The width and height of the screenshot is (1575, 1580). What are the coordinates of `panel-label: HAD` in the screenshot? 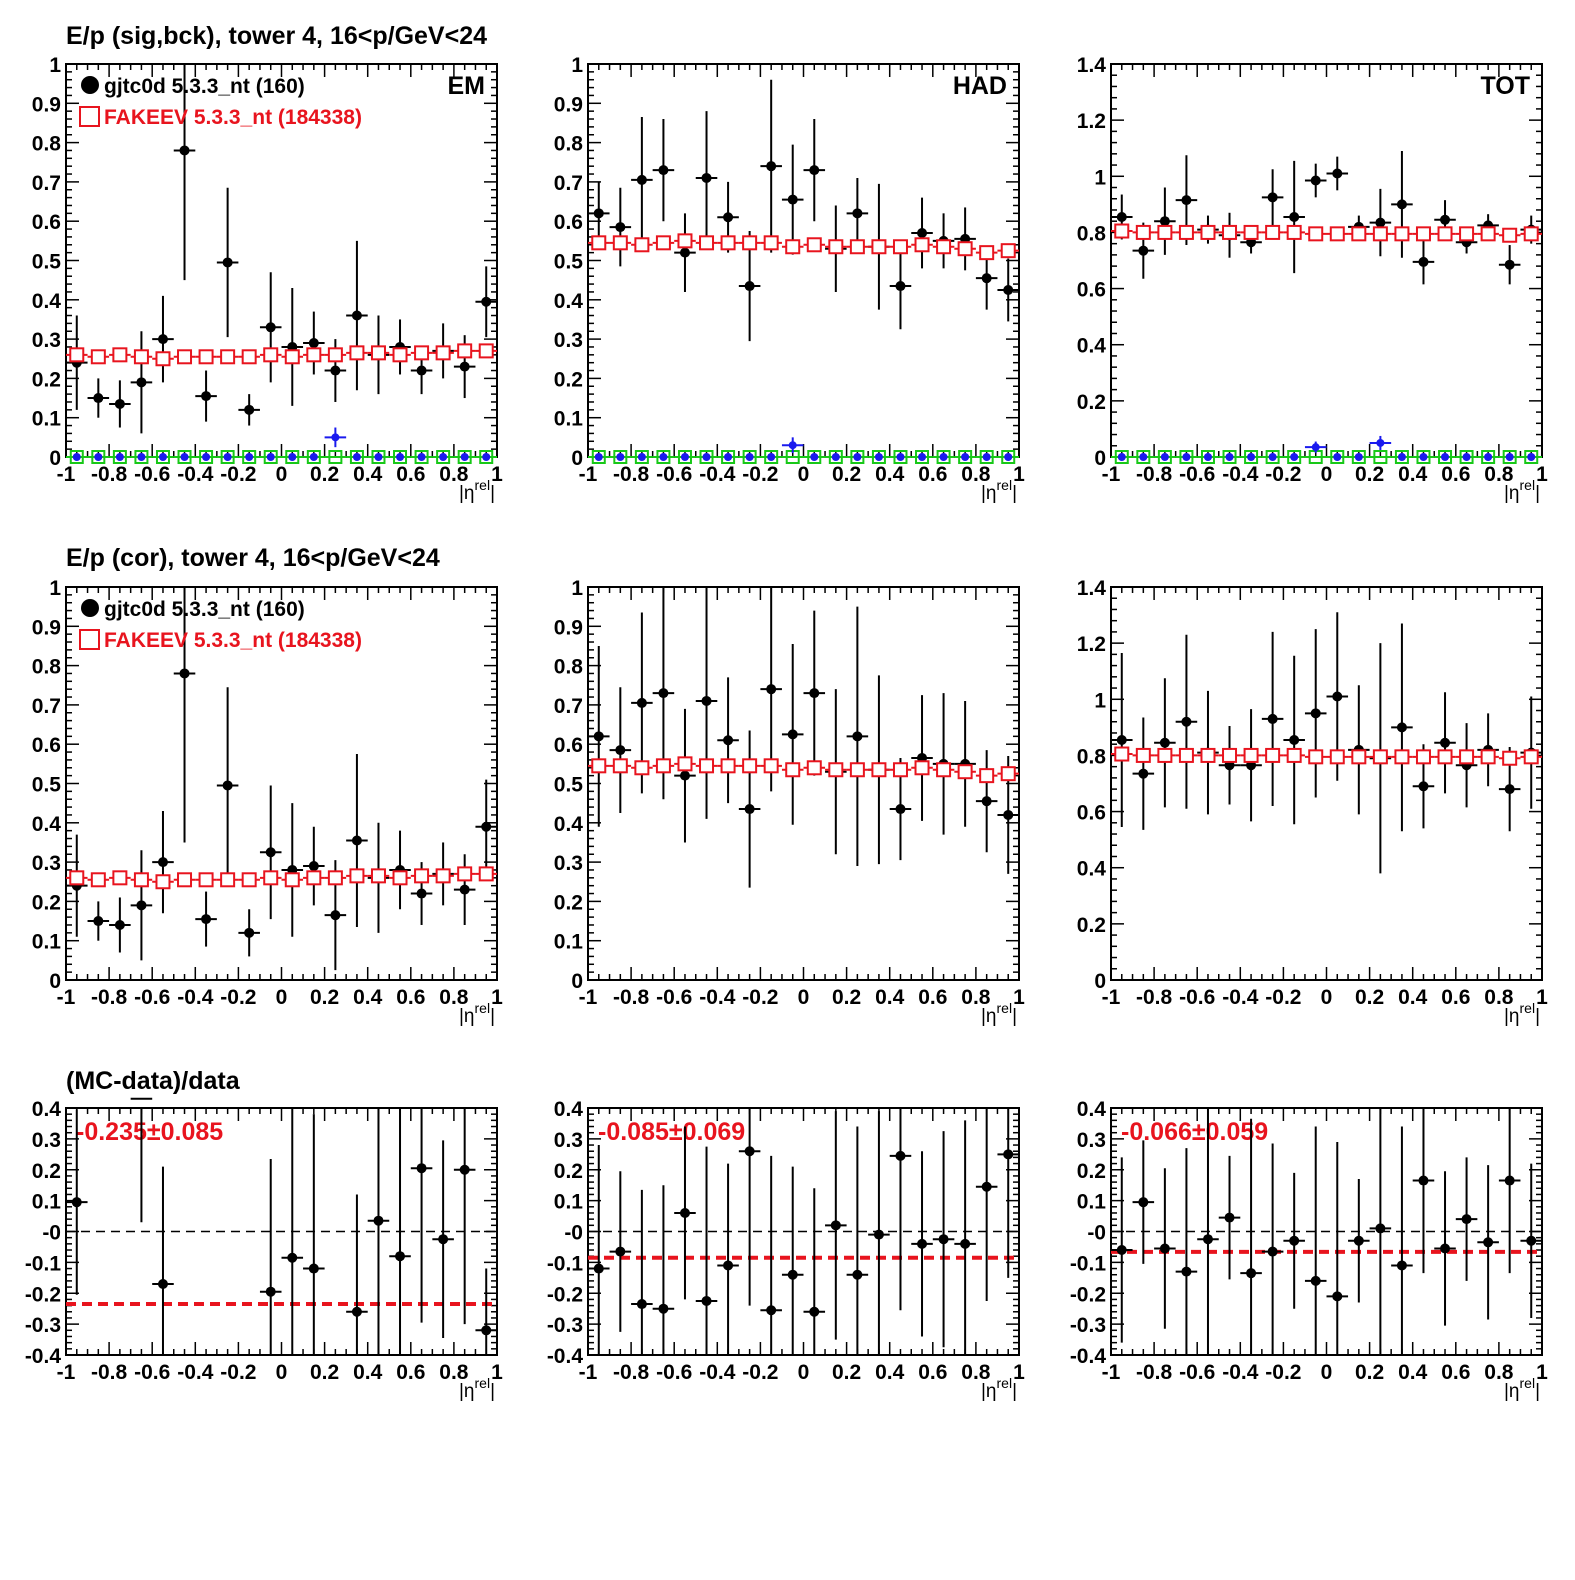 It's located at (980, 86).